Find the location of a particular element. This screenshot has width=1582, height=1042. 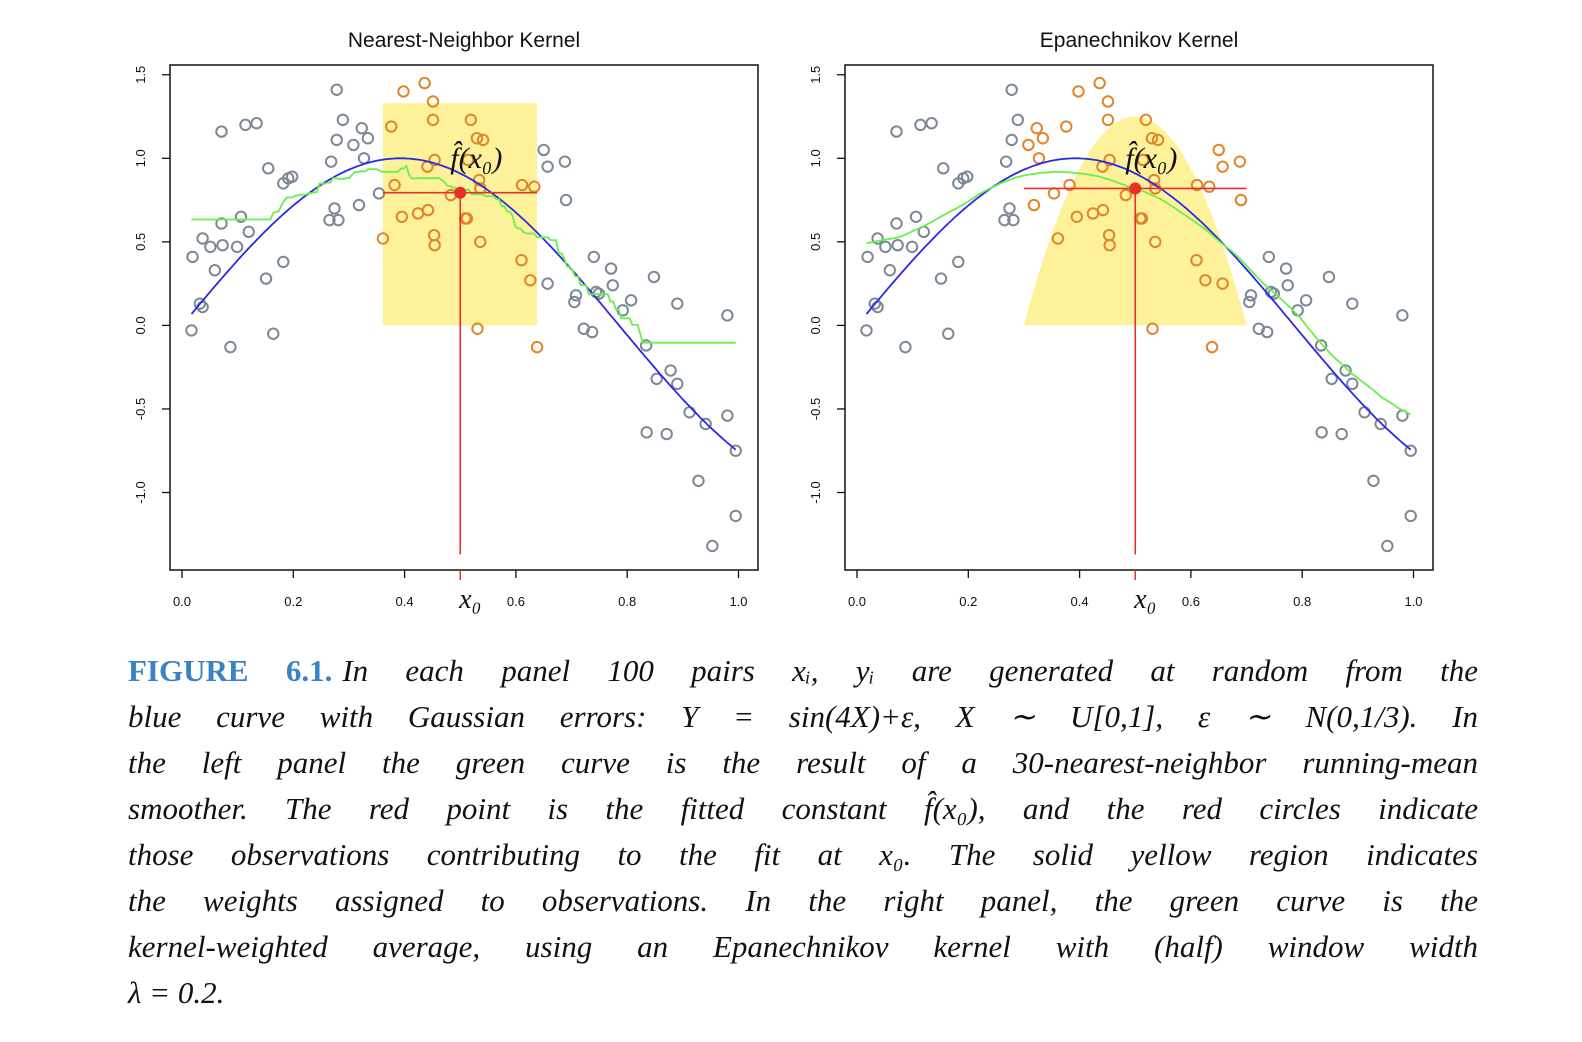

figure-label: FIGURE 6.1. is located at coordinates (230, 670).